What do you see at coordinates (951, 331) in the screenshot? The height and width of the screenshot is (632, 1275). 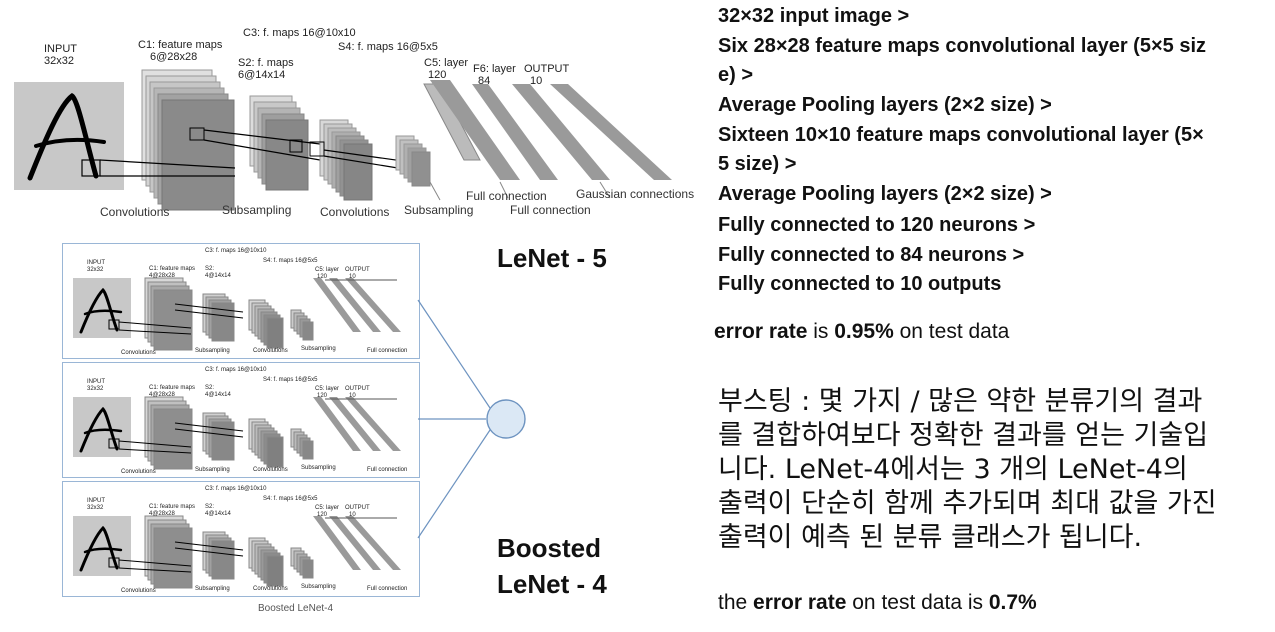 I see `error-suffix: on test data` at bounding box center [951, 331].